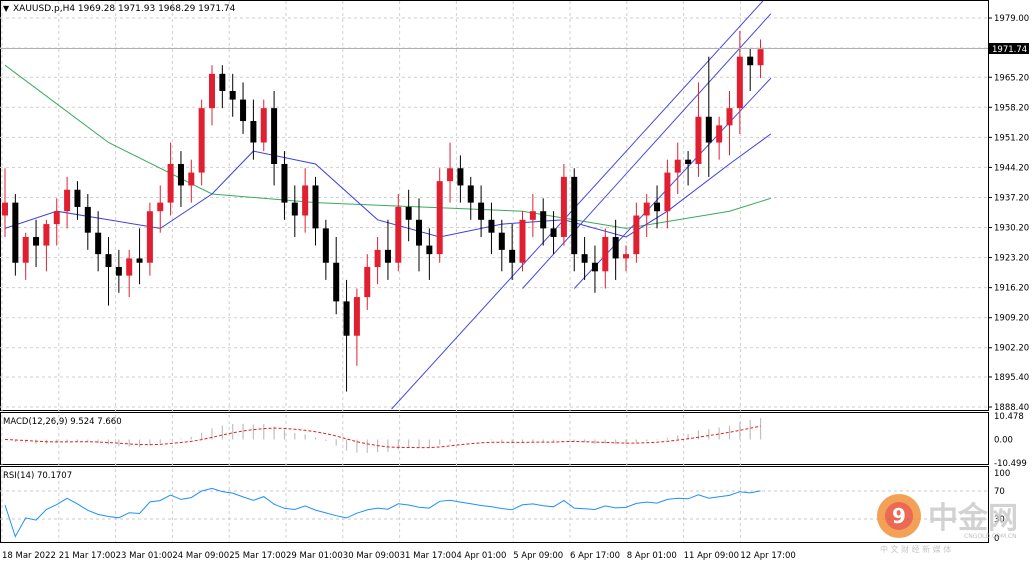 This screenshot has height=567, width=1033. What do you see at coordinates (652, 556) in the screenshot?
I see `time-tick-label: 8 Apr 01:00` at bounding box center [652, 556].